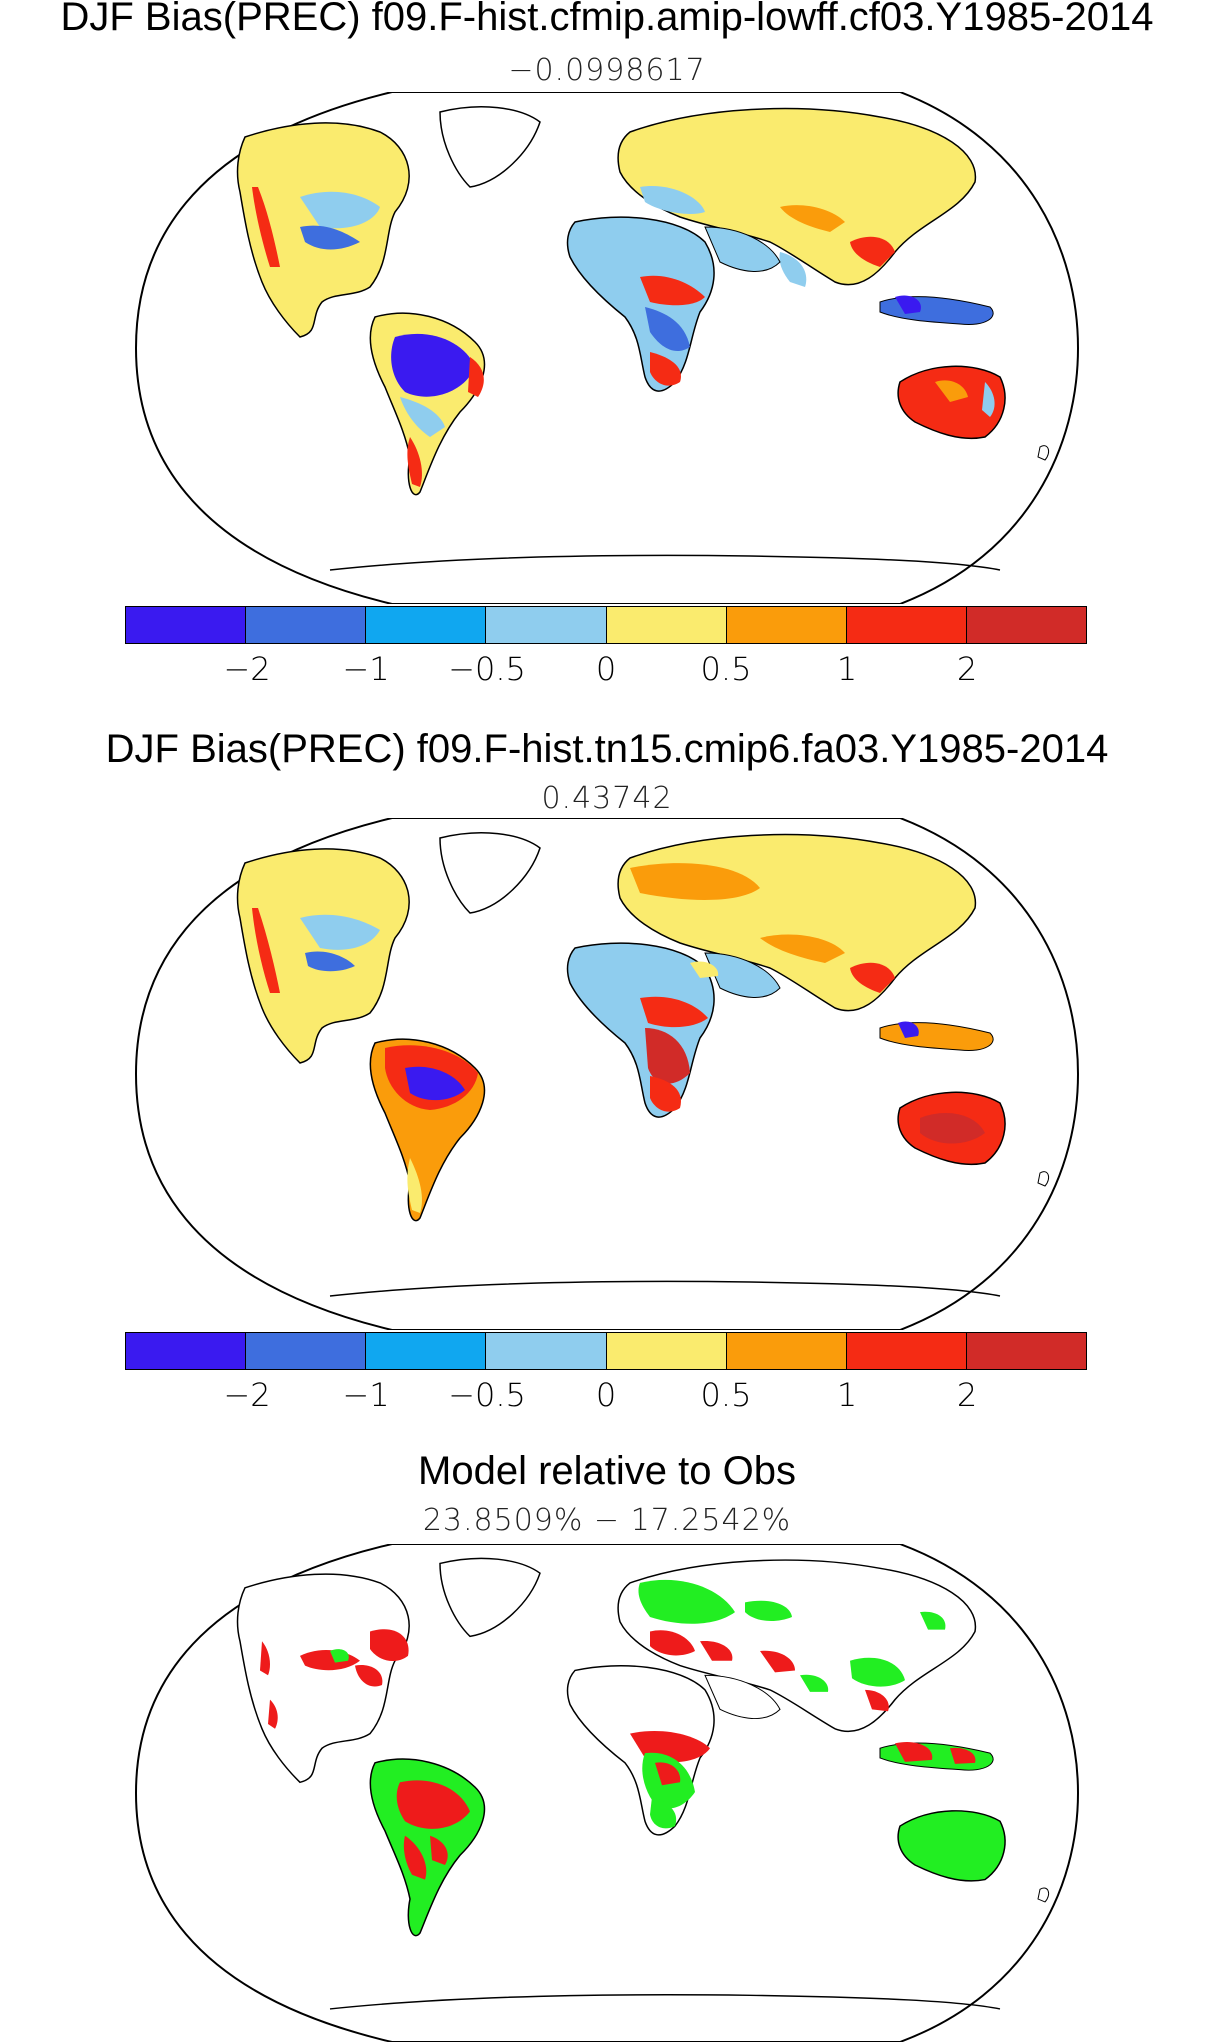 The height and width of the screenshot is (2043, 1214). Describe the element at coordinates (607, 1520) in the screenshot. I see `panel3-subtitle: 23.8509% − 17.2542%` at that location.